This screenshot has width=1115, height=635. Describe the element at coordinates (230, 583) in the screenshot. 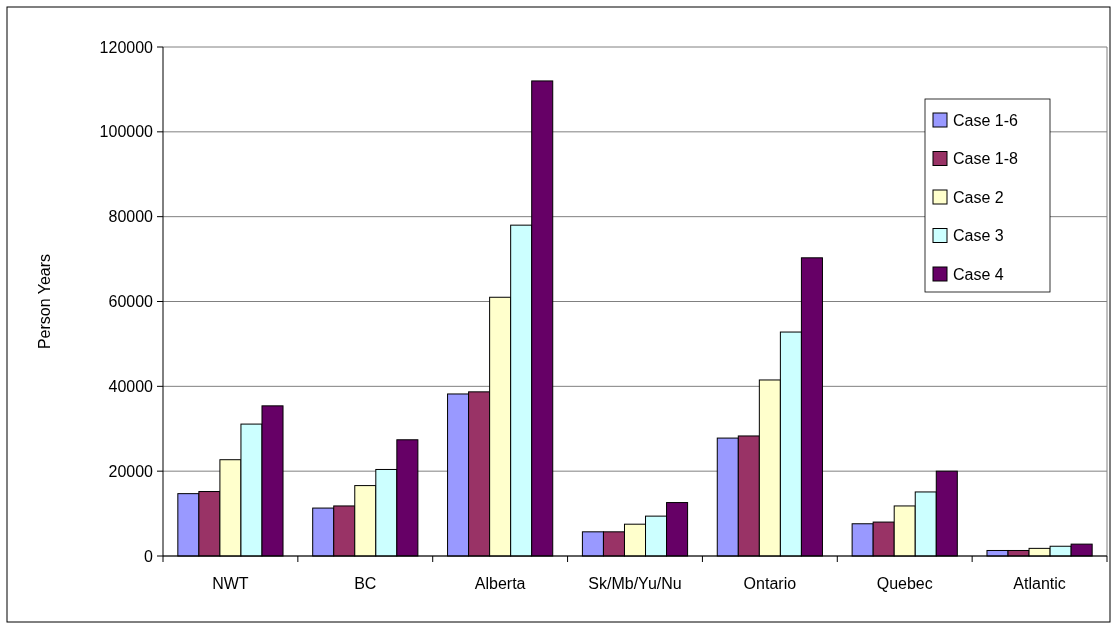

I see `x-tick-label: NWT` at that location.